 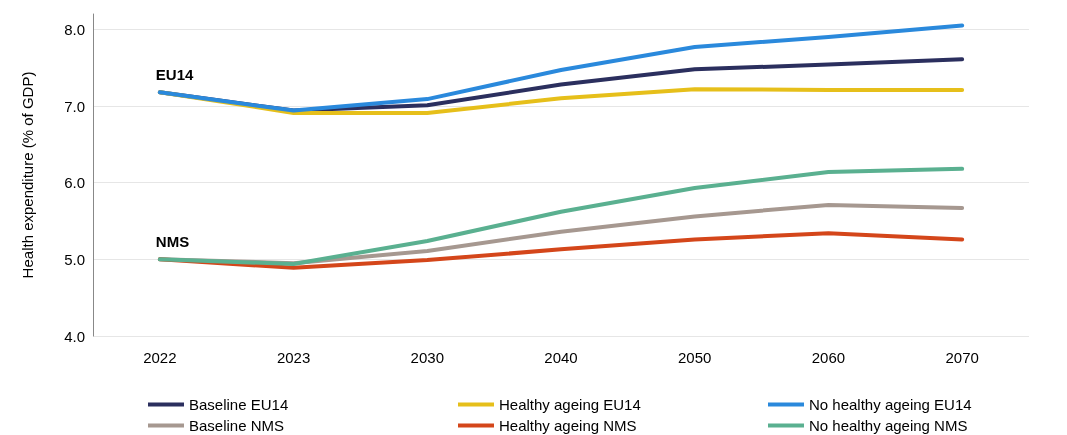 I want to click on y-tick-label: 6.0, so click(x=74, y=183).